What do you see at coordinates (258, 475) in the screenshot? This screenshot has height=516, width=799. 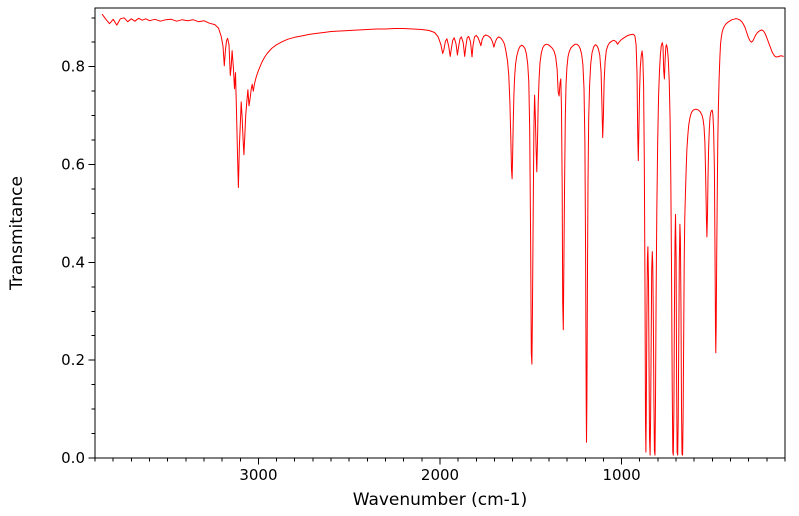 I see `x-tick-label: 3000` at bounding box center [258, 475].